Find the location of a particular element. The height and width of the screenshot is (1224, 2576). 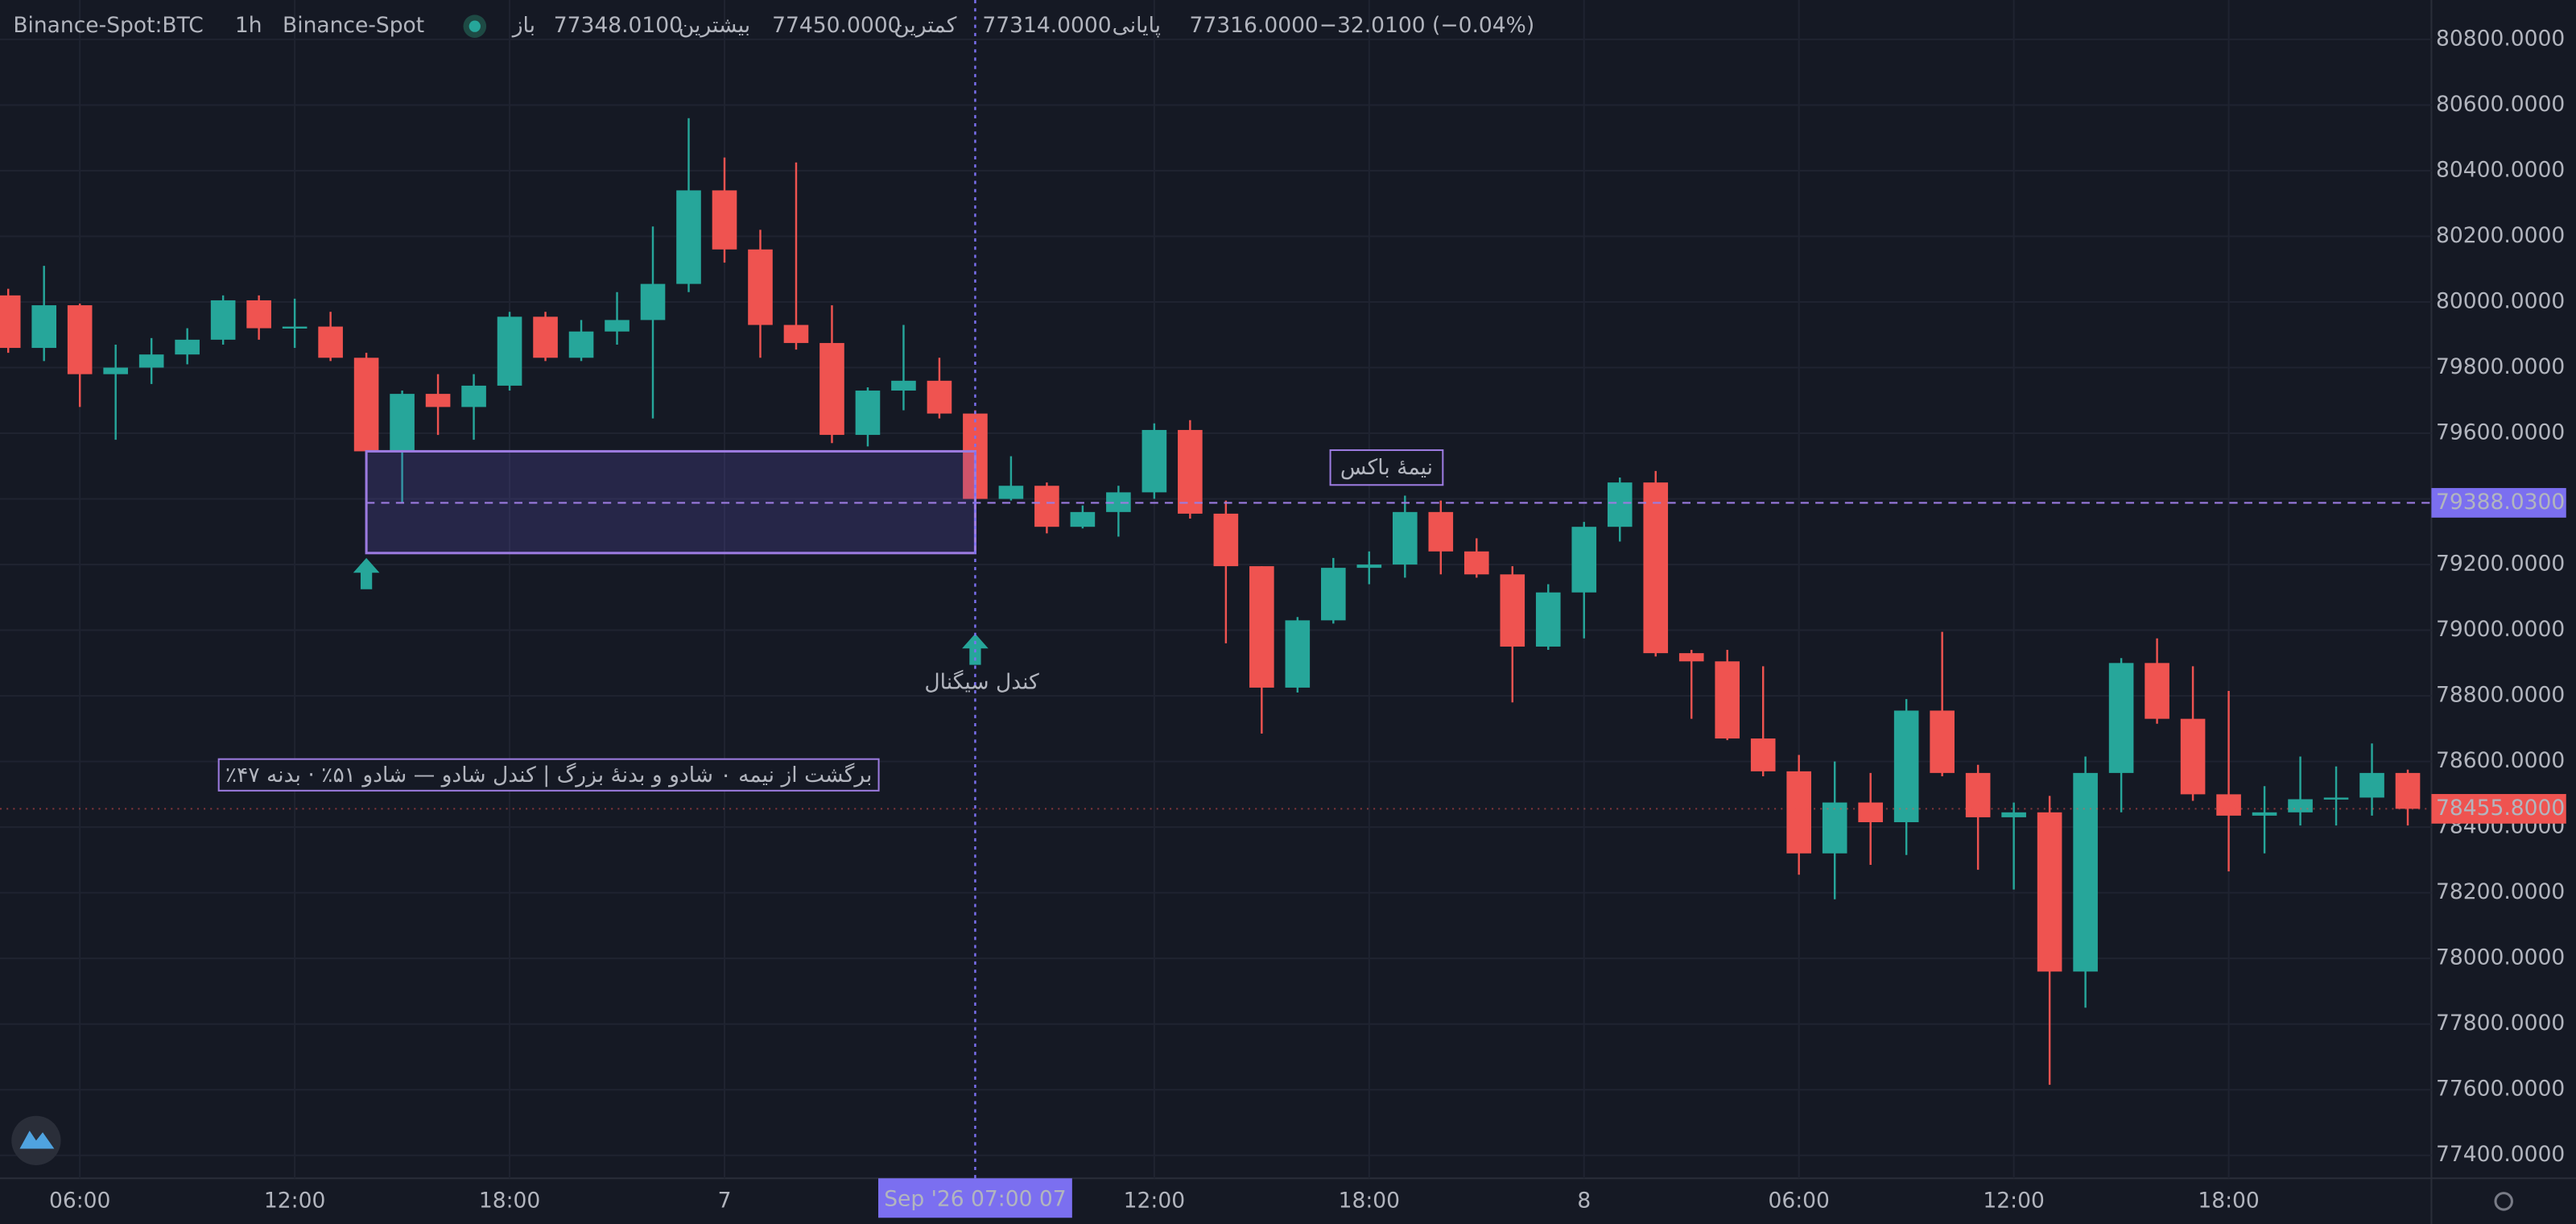

y-tick-label: 78800.0000 is located at coordinates (2500, 695).